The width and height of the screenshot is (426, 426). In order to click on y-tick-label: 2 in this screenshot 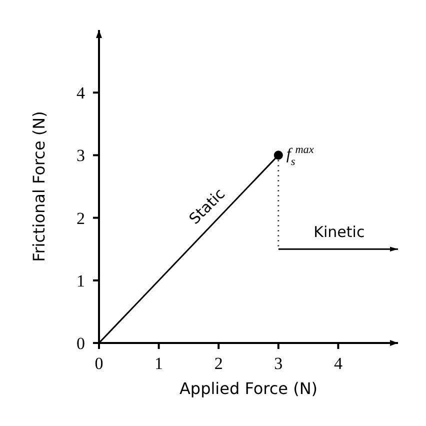, I will do `click(80, 218)`.